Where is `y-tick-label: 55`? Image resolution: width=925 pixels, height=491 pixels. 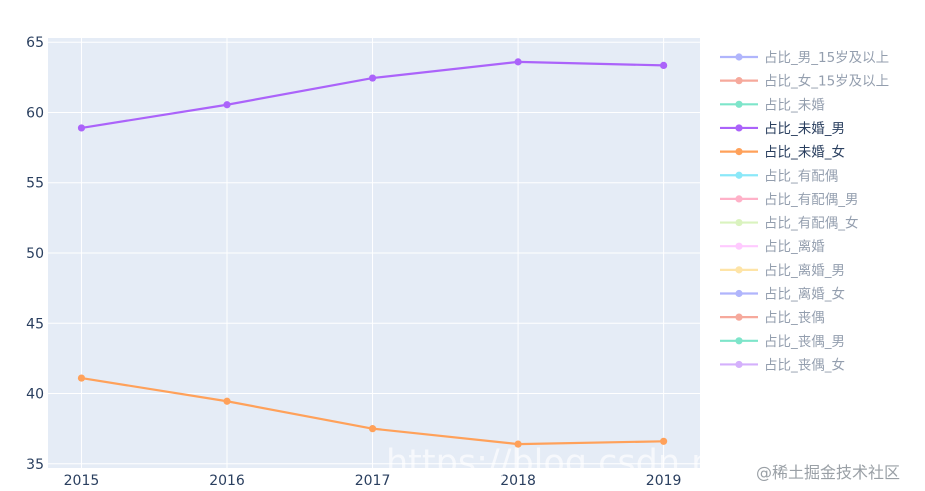
y-tick-label: 55 is located at coordinates (35, 184).